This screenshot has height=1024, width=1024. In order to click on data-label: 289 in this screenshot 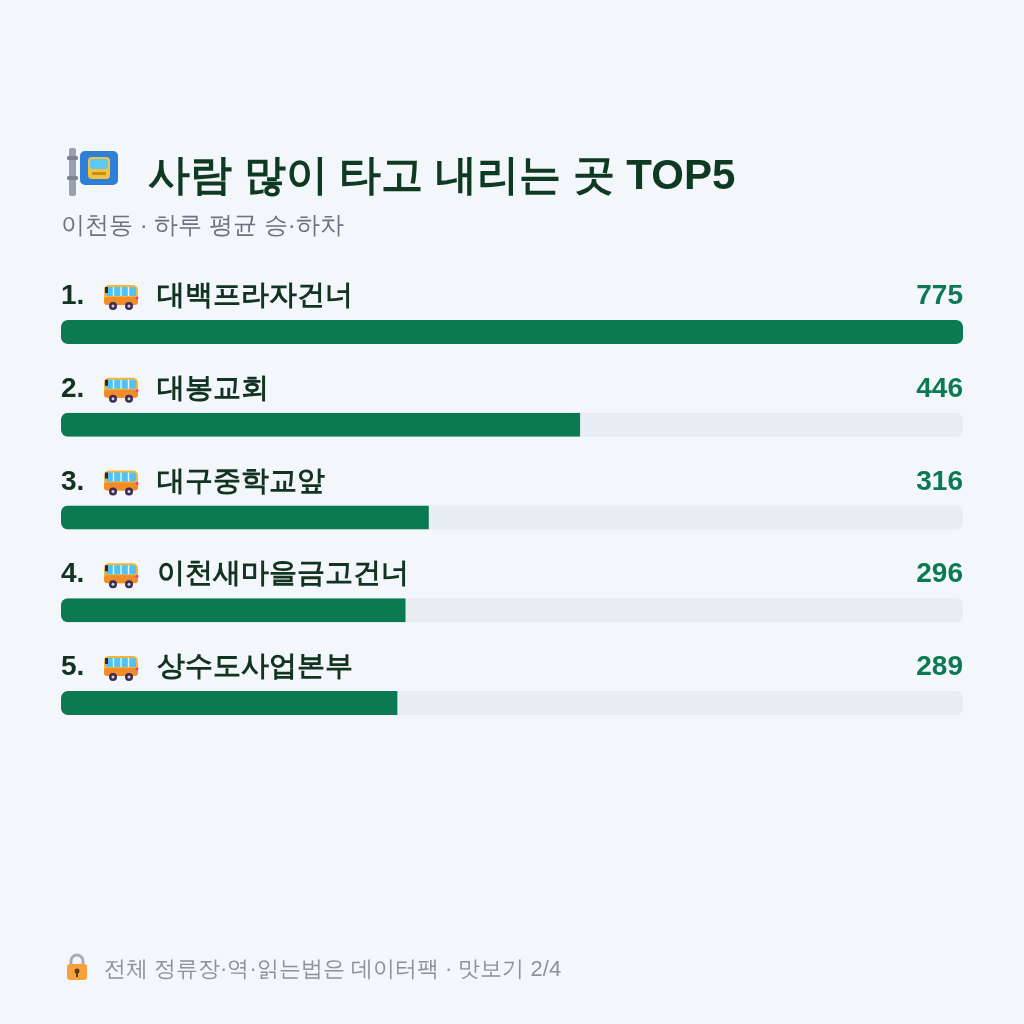, I will do `click(939, 665)`.